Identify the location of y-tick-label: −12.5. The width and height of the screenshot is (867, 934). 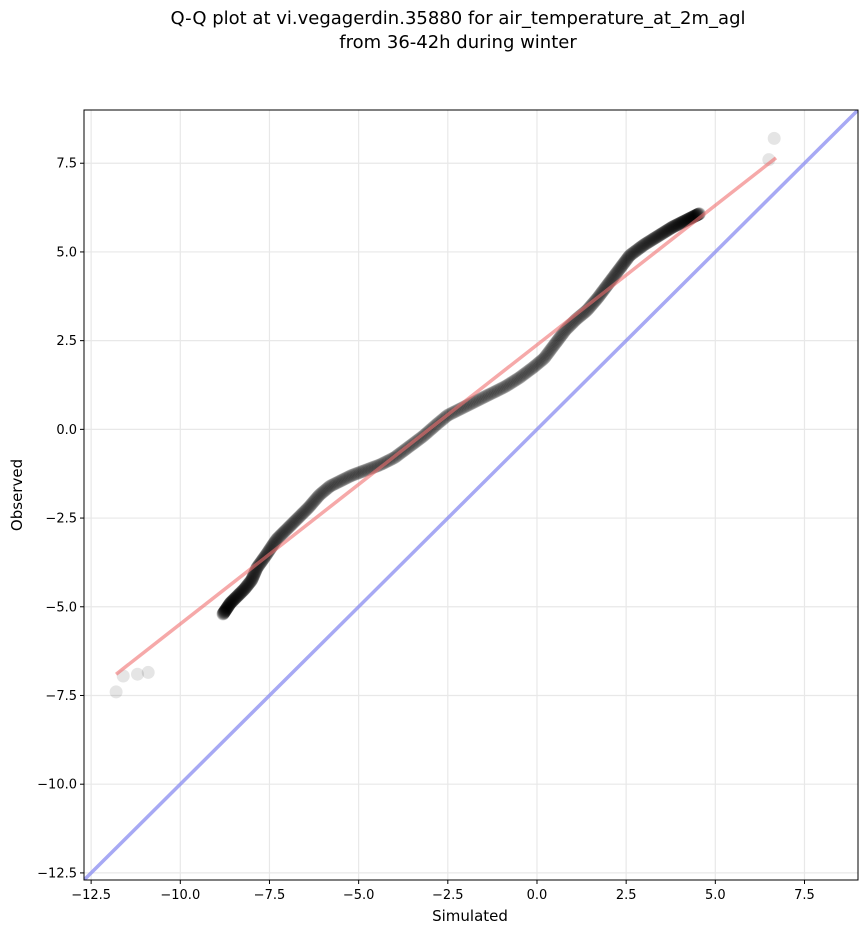
(57, 873).